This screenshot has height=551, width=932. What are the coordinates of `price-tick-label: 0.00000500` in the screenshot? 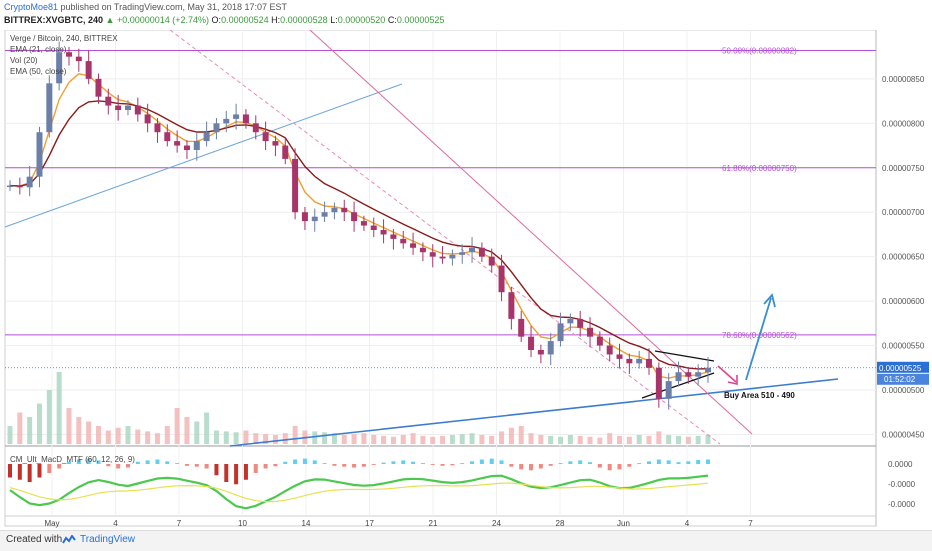 It's located at (903, 390).